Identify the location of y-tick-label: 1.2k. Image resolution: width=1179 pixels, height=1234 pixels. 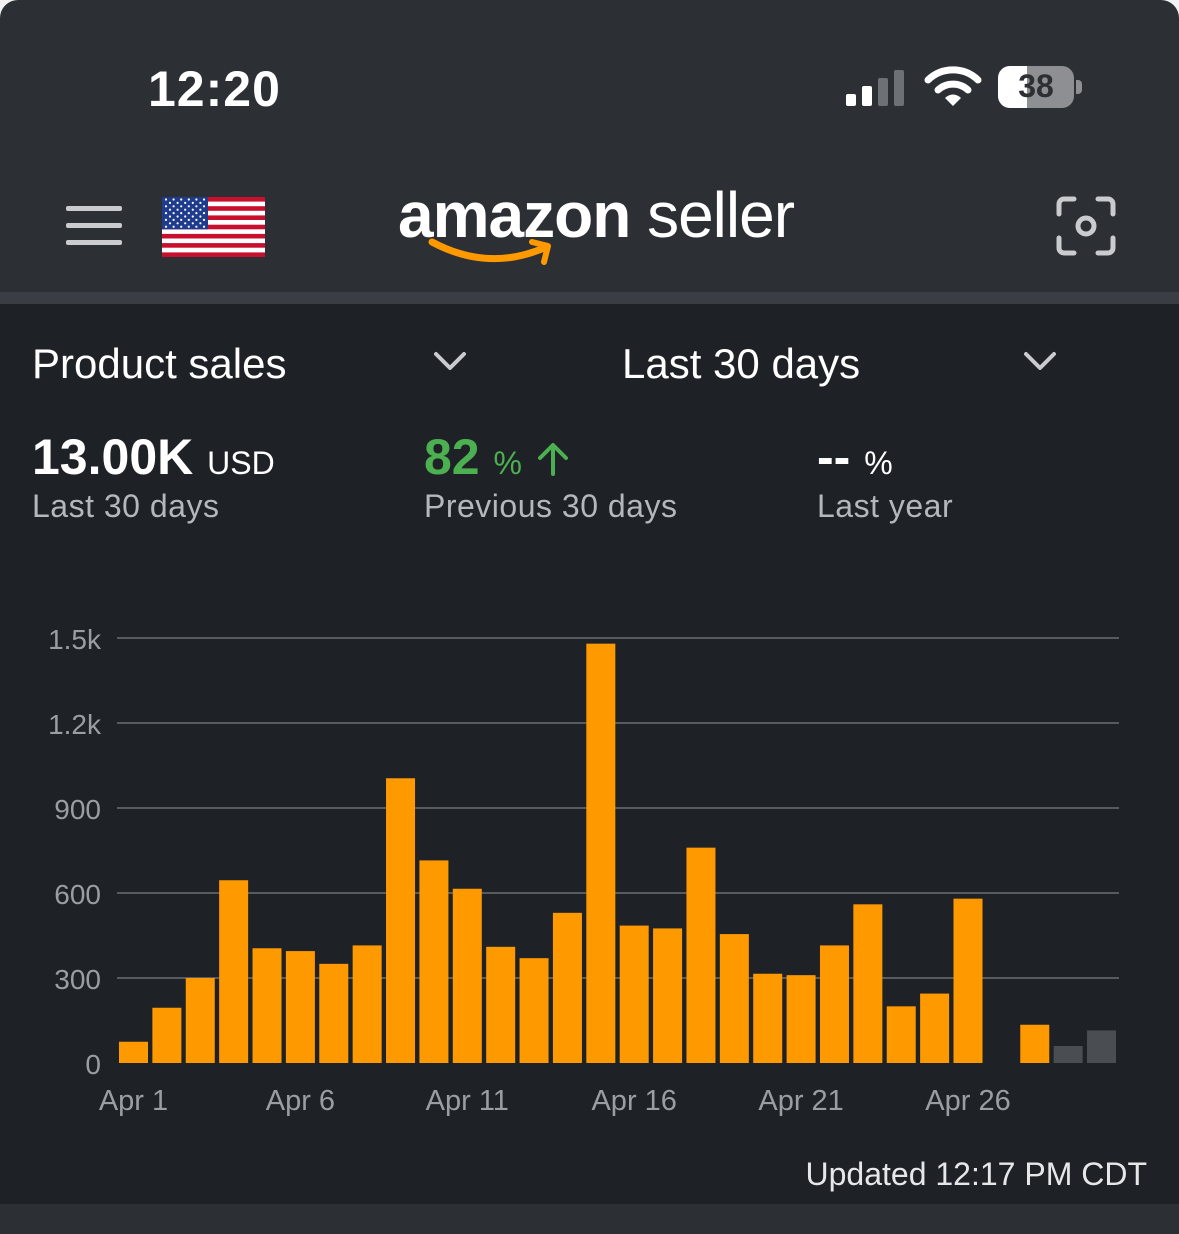
(75, 724).